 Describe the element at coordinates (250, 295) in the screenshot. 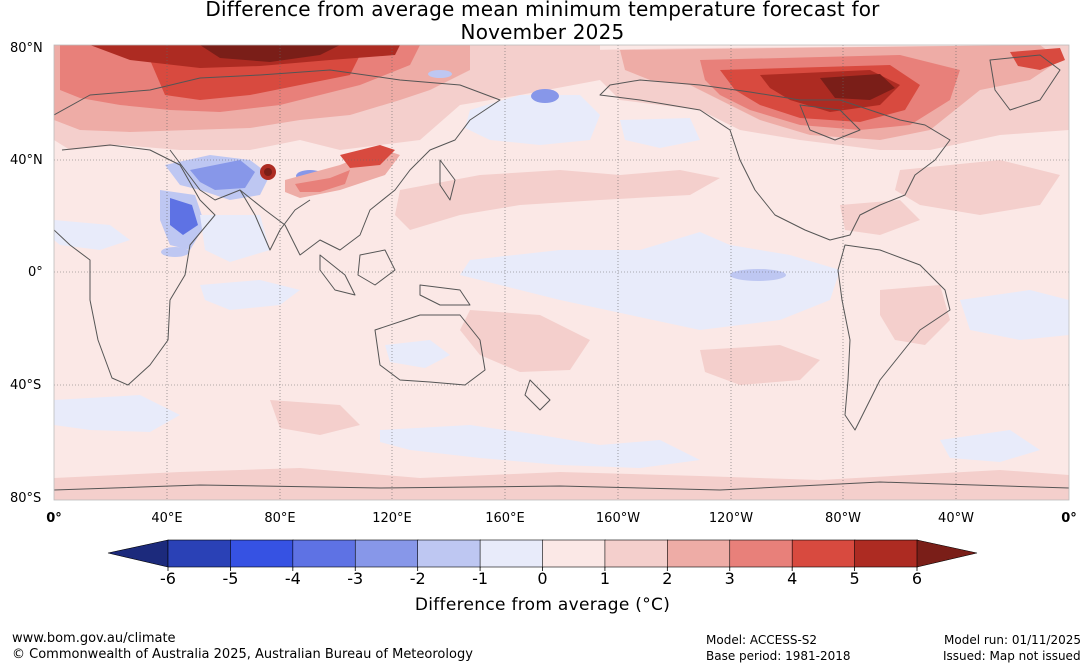

I see `anomaly-region-indian-ocean-cool` at that location.